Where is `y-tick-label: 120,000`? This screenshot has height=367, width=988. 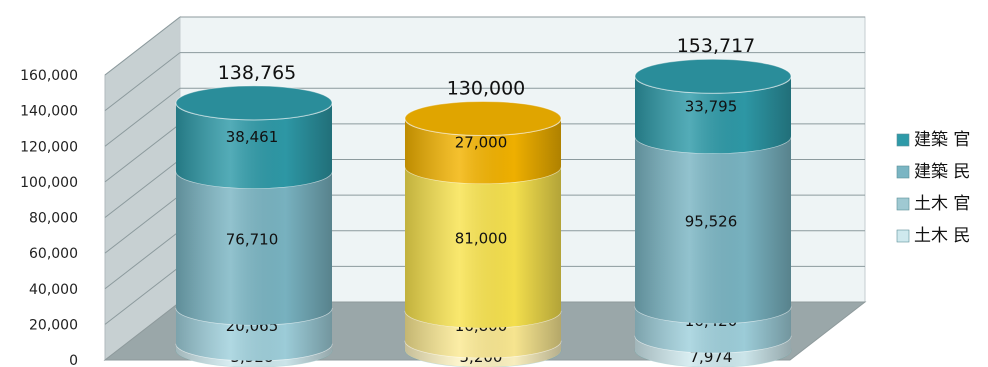 y-tick-label: 120,000 is located at coordinates (49, 147).